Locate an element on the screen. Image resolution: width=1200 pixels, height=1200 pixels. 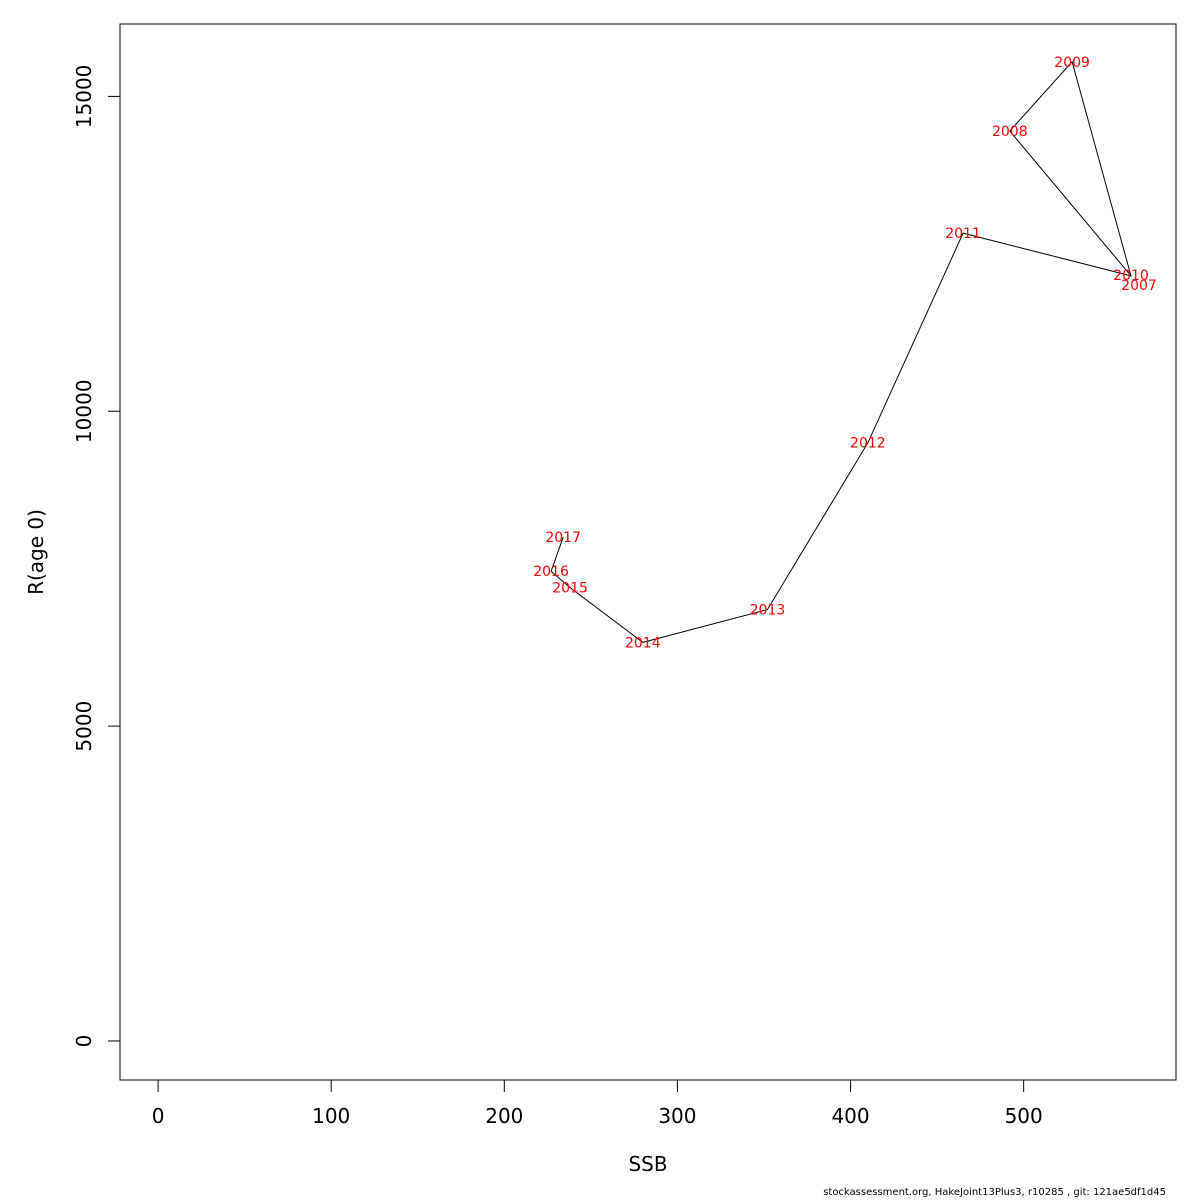
x-tick-label: 500 is located at coordinates (1024, 1116).